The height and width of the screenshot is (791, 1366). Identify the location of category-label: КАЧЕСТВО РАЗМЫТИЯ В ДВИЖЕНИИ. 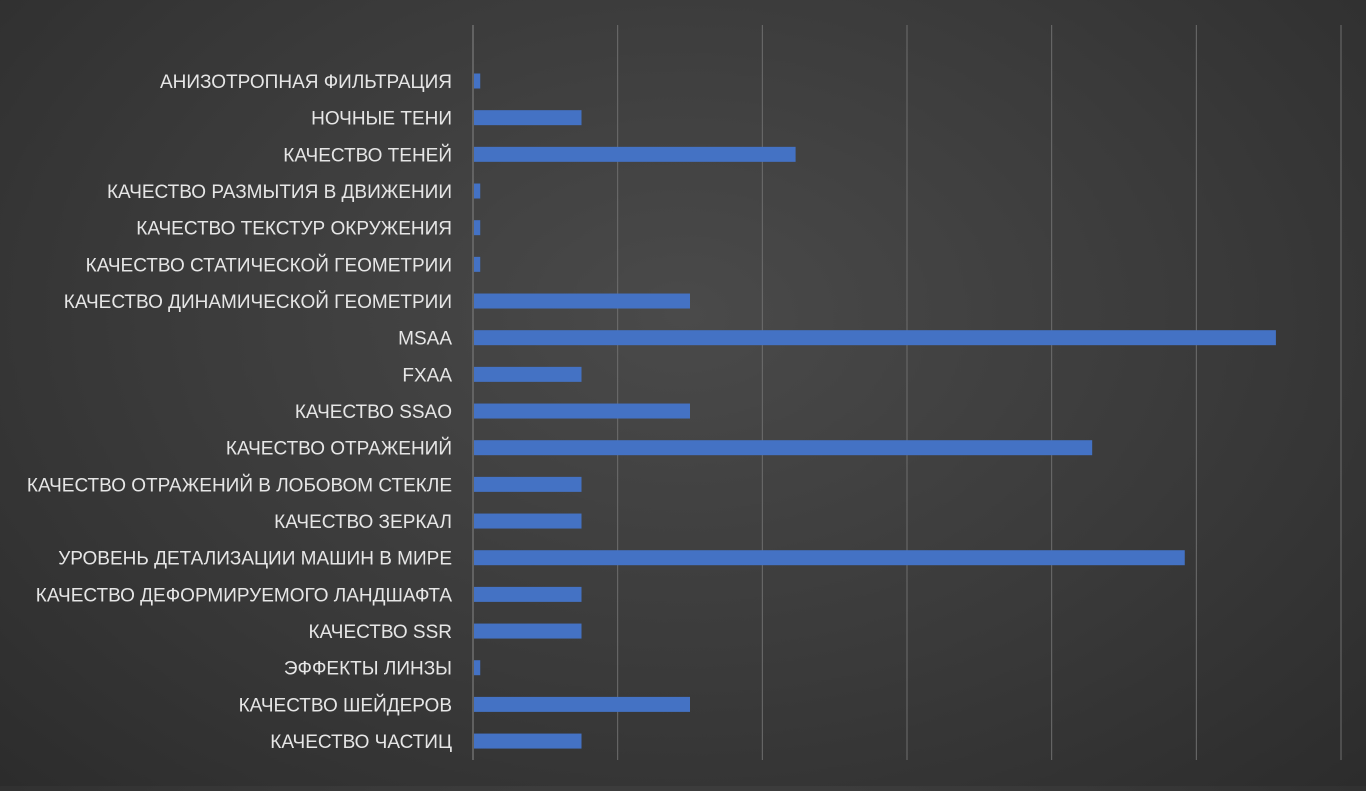
(279, 192).